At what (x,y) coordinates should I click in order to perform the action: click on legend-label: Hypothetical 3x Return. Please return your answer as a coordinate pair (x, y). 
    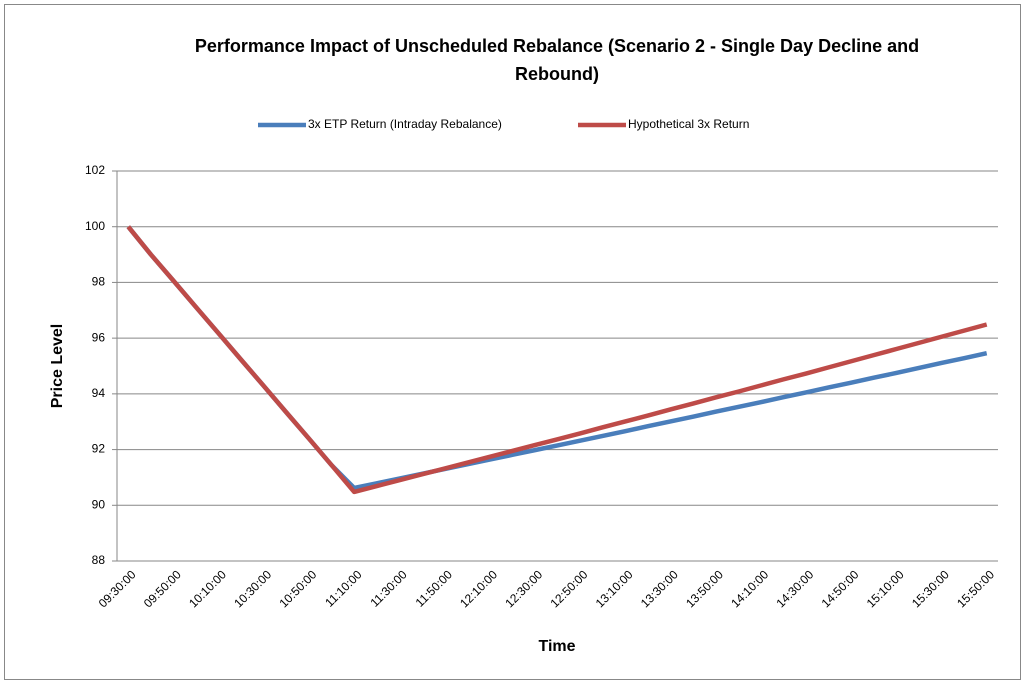
    Looking at the image, I should click on (688, 124).